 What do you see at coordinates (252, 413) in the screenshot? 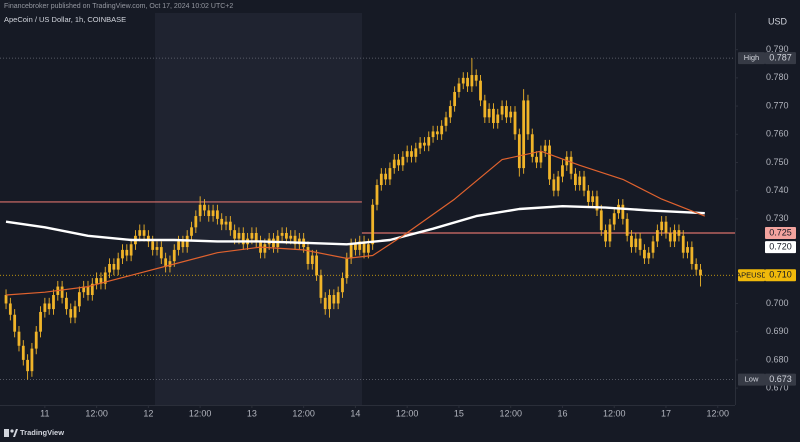
I see `x-tick-label: 13` at bounding box center [252, 413].